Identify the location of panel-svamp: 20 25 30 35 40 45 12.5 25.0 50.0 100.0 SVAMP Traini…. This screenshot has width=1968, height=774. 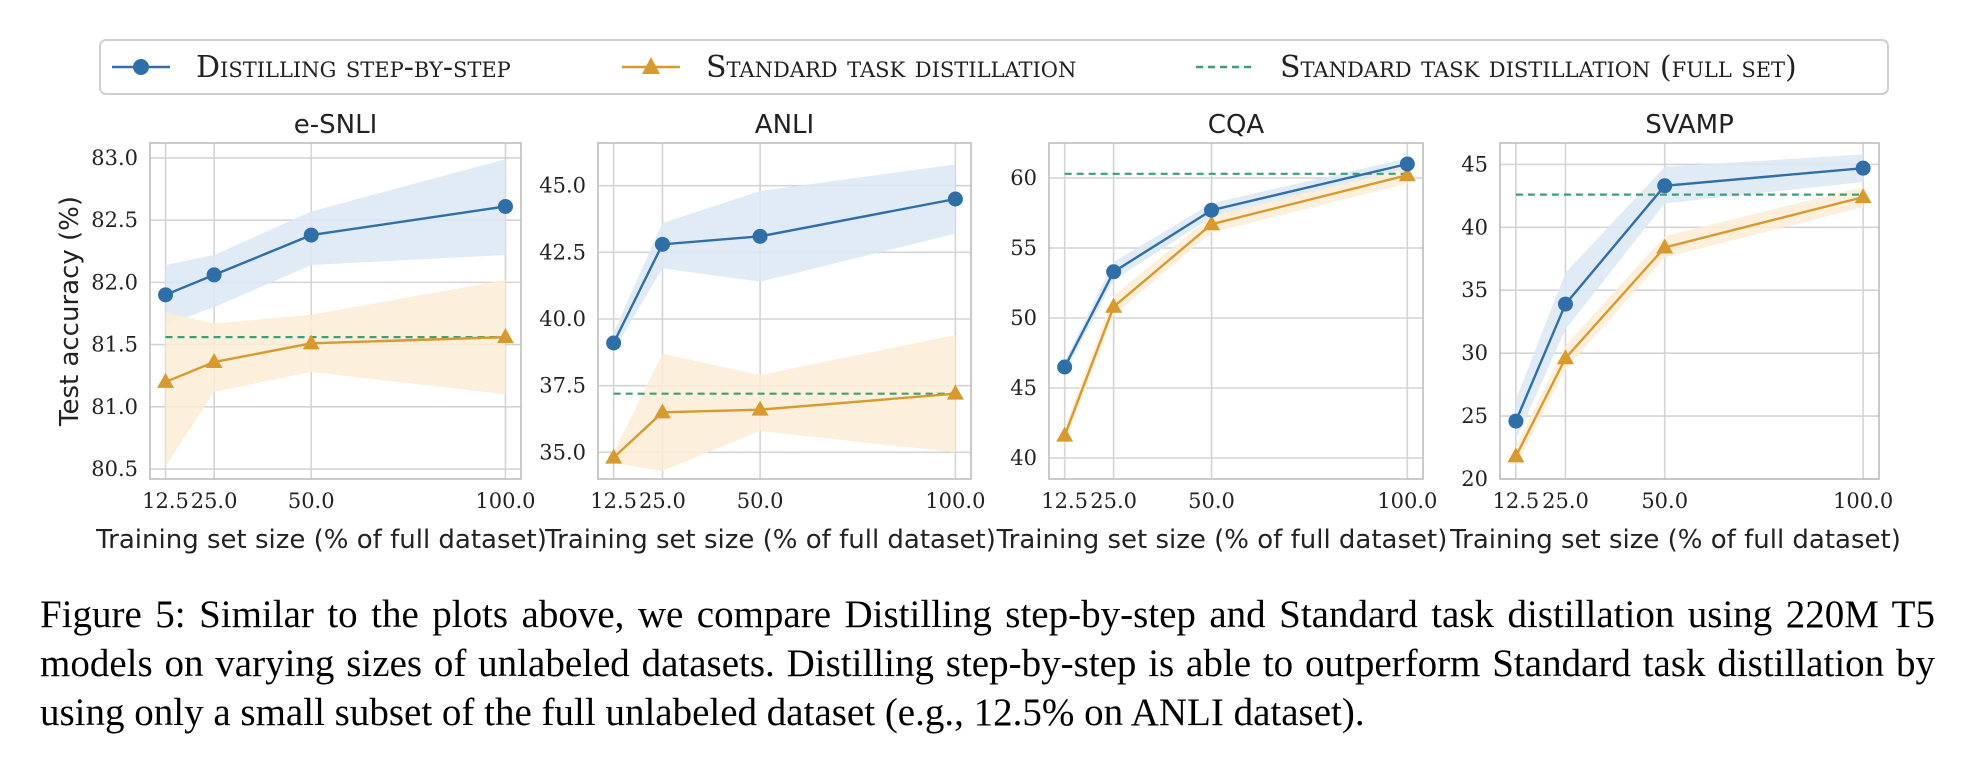
(1675, 332).